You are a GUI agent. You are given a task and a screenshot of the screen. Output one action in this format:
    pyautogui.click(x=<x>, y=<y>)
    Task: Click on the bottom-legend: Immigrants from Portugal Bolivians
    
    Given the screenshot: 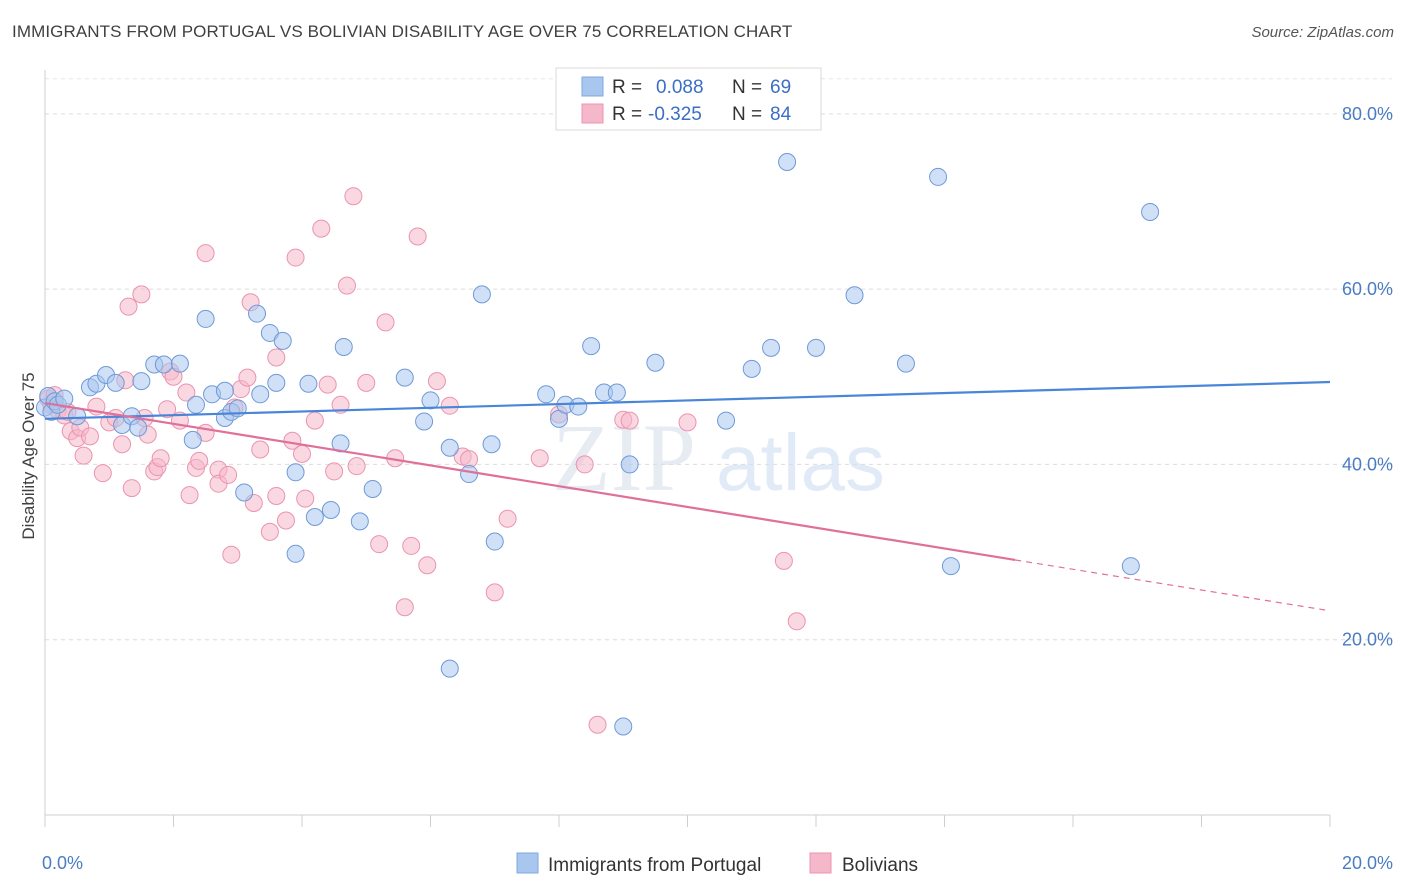 What is the action you would take?
    pyautogui.click(x=717, y=864)
    